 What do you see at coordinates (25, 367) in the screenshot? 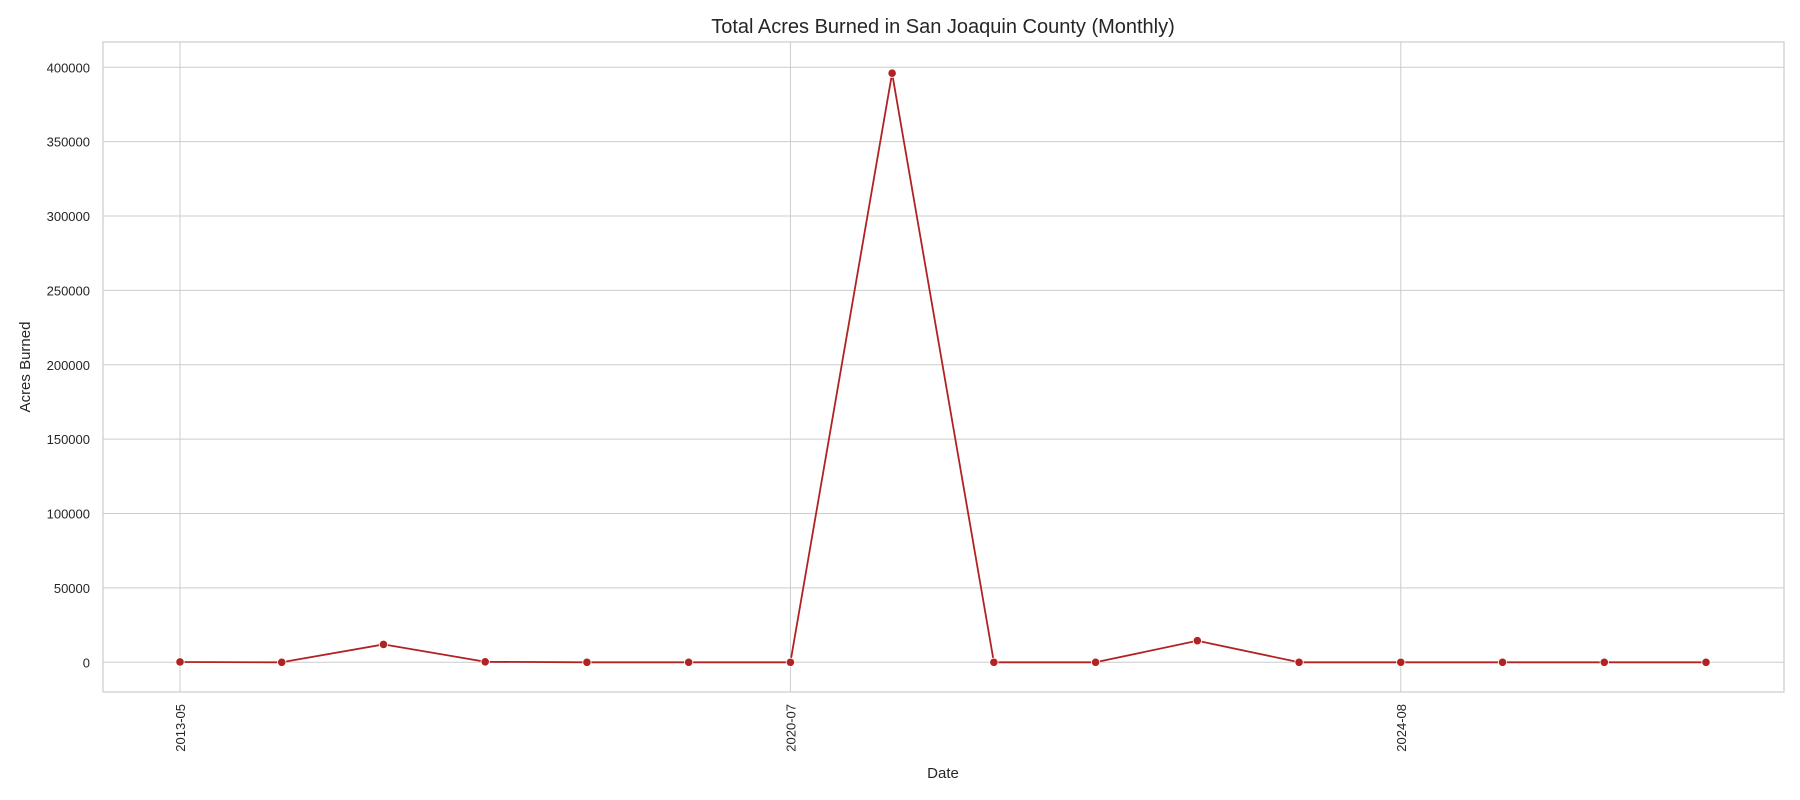
I see `y-axis-label: Acres Burned` at bounding box center [25, 367].